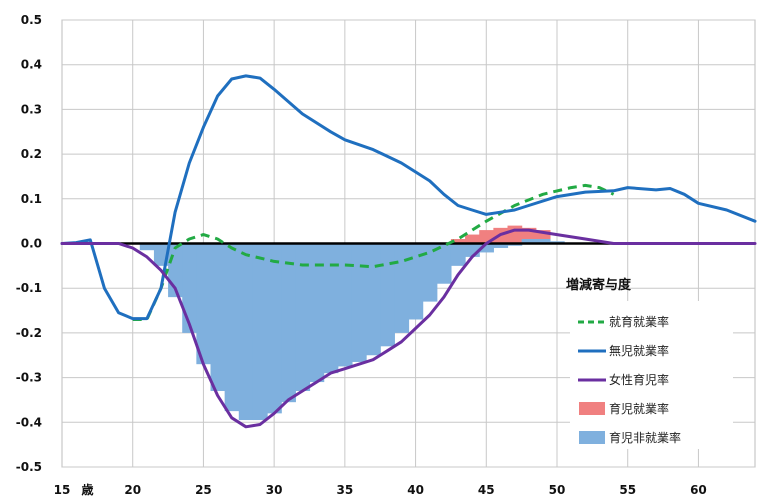 This screenshot has height=501, width=758. What do you see at coordinates (639, 379) in the screenshot?
I see `legend-entry-label: 女性育児率` at bounding box center [639, 379].